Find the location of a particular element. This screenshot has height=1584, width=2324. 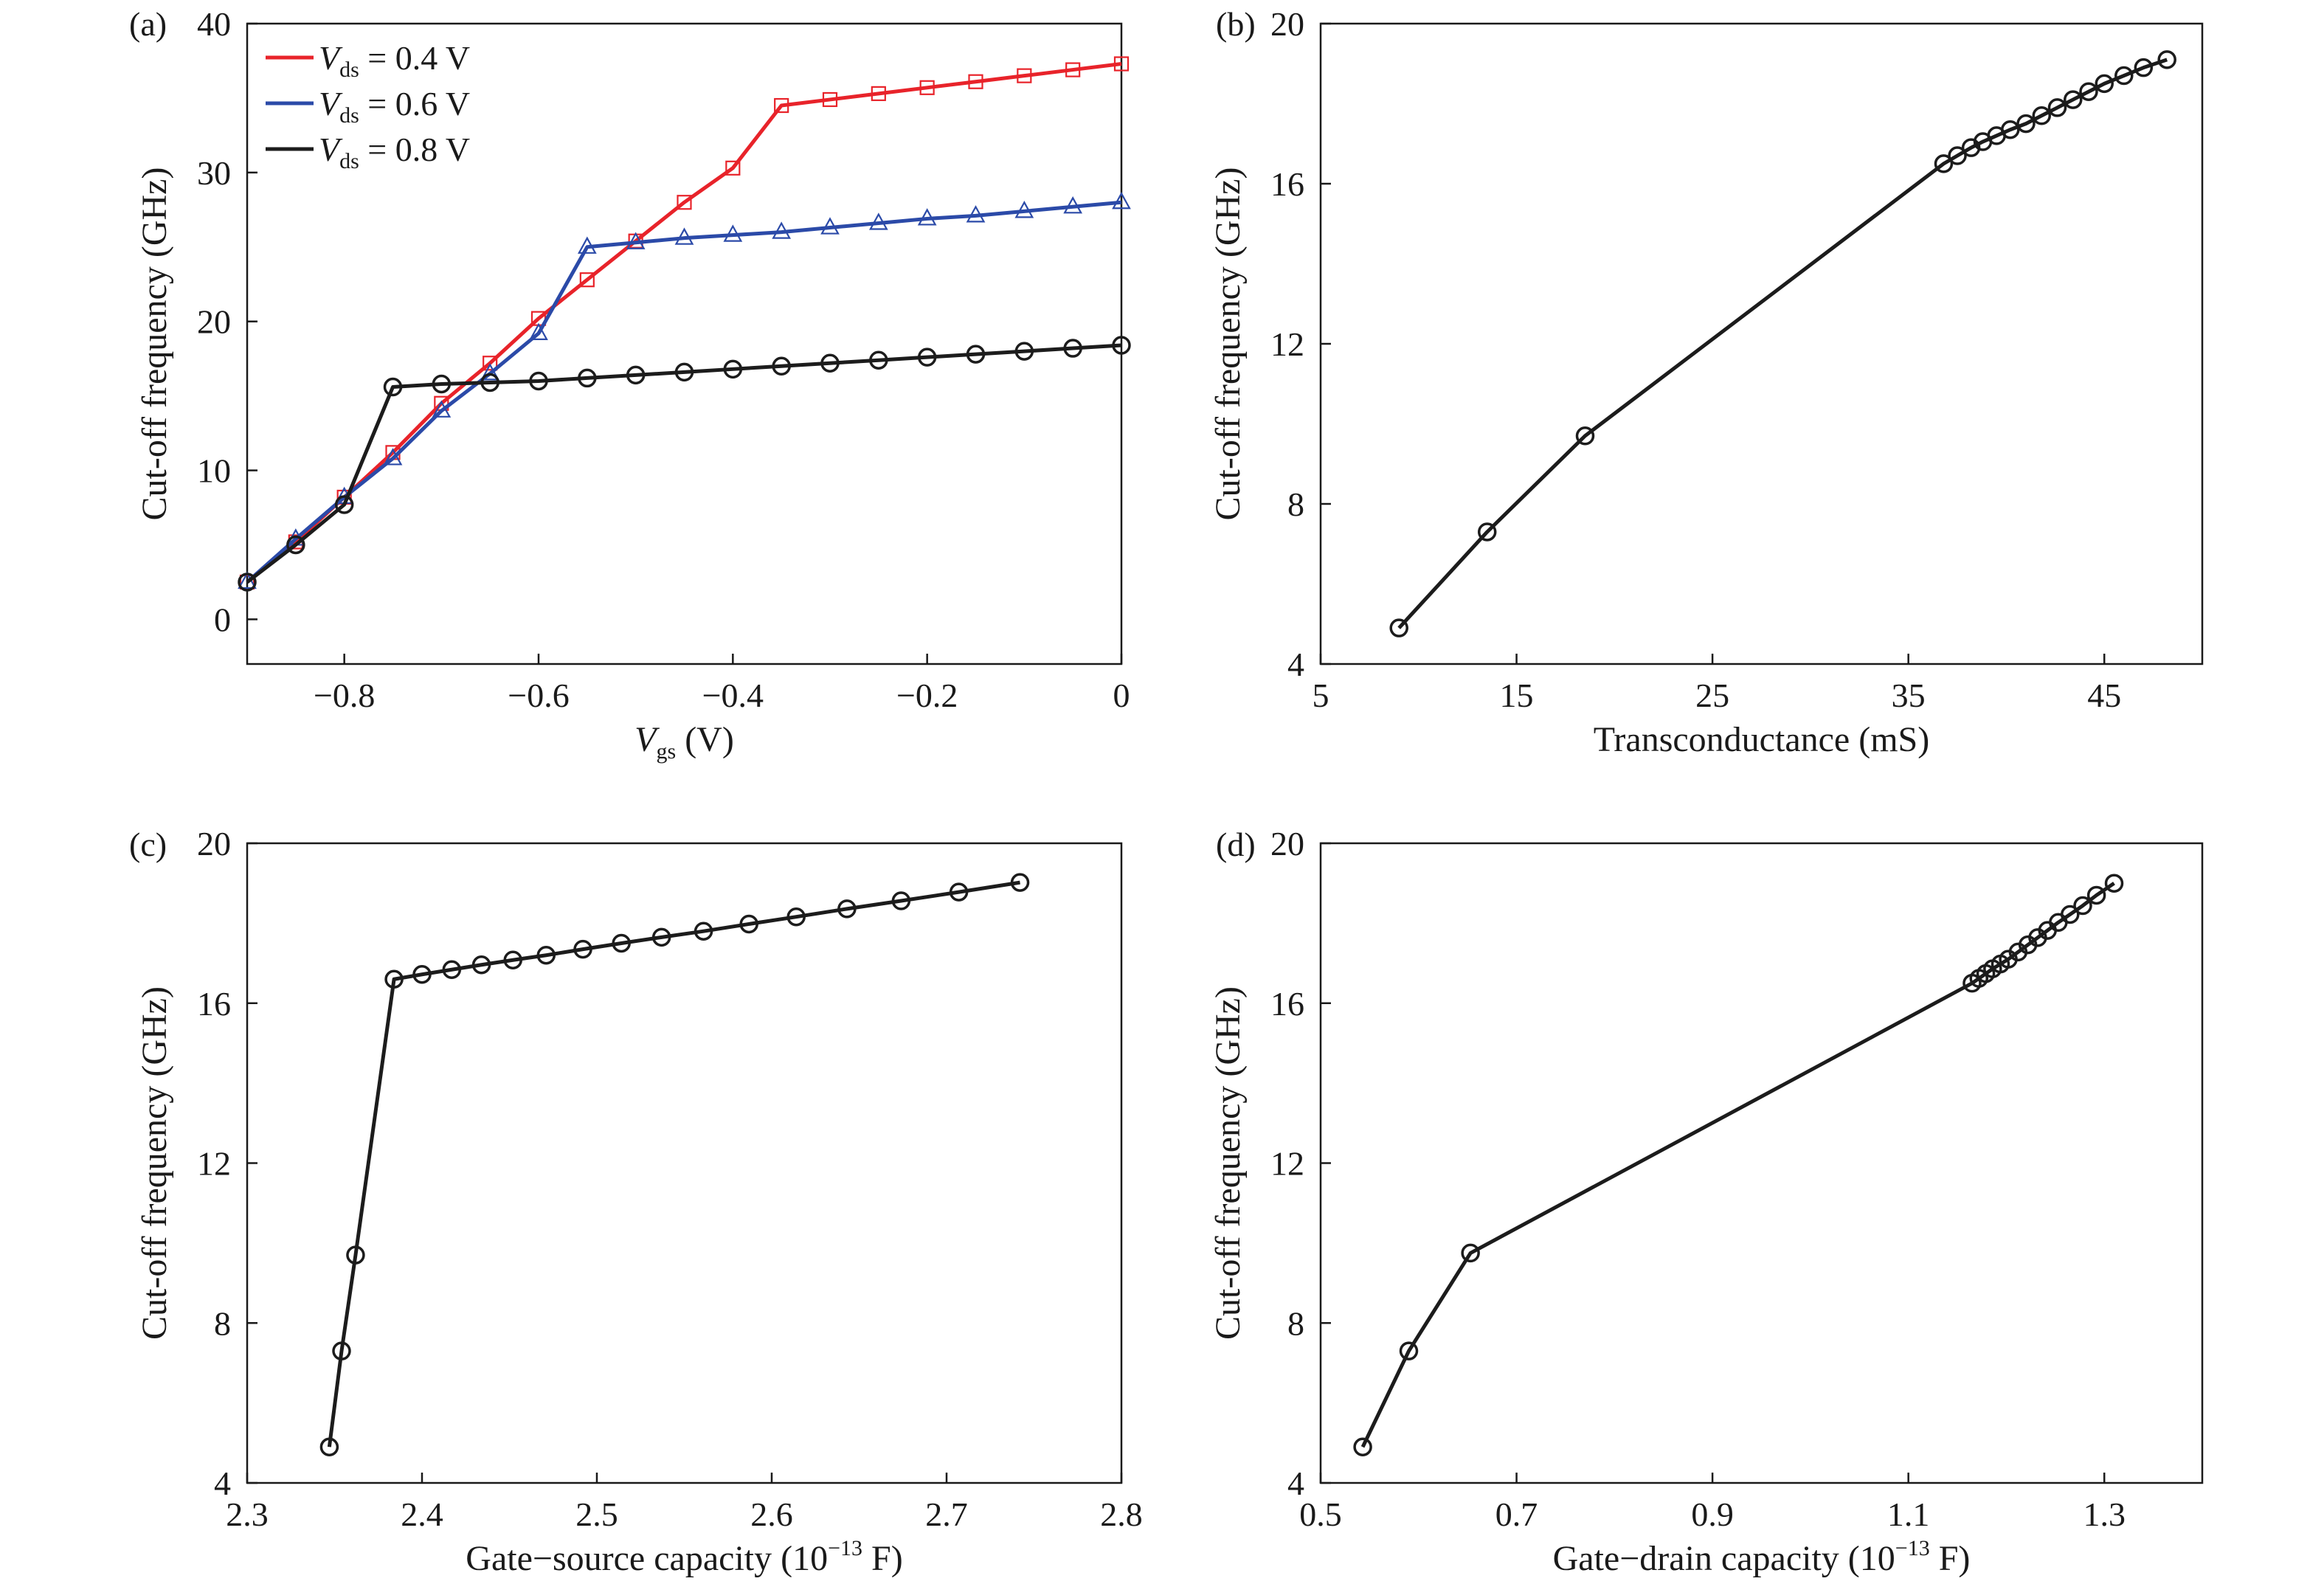

y-tick-label: 30 is located at coordinates (214, 173).